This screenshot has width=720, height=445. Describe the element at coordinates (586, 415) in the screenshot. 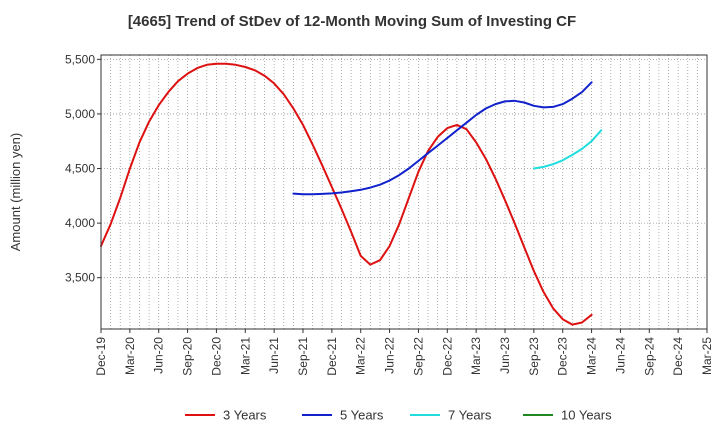

I see `legend-label: 10 Years` at that location.